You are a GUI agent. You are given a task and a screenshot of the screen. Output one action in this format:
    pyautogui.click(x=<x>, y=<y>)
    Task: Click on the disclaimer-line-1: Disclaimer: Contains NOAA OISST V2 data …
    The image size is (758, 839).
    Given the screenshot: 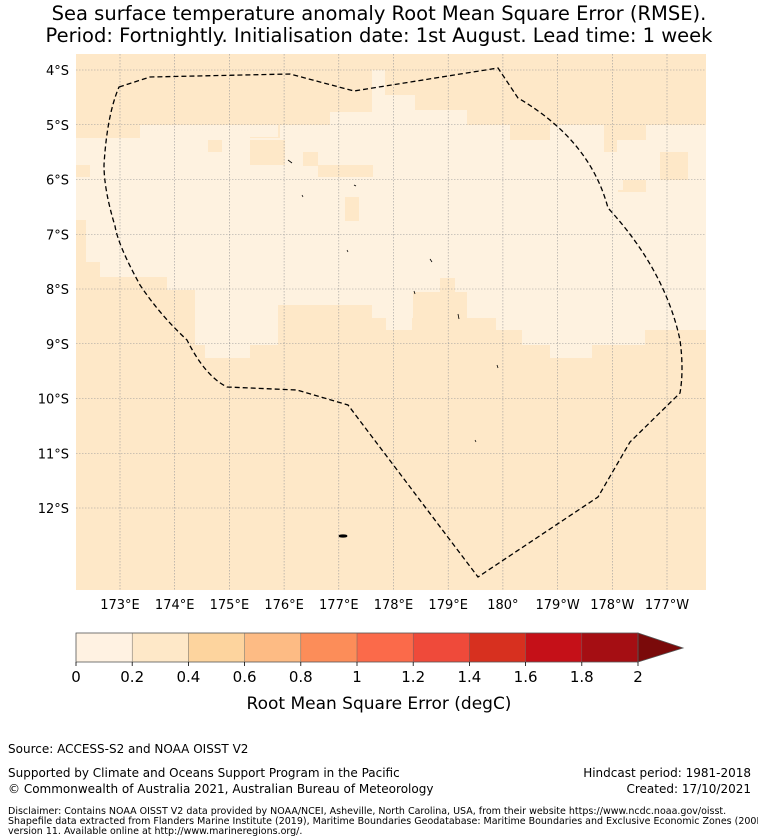 What is the action you would take?
    pyautogui.click(x=367, y=811)
    